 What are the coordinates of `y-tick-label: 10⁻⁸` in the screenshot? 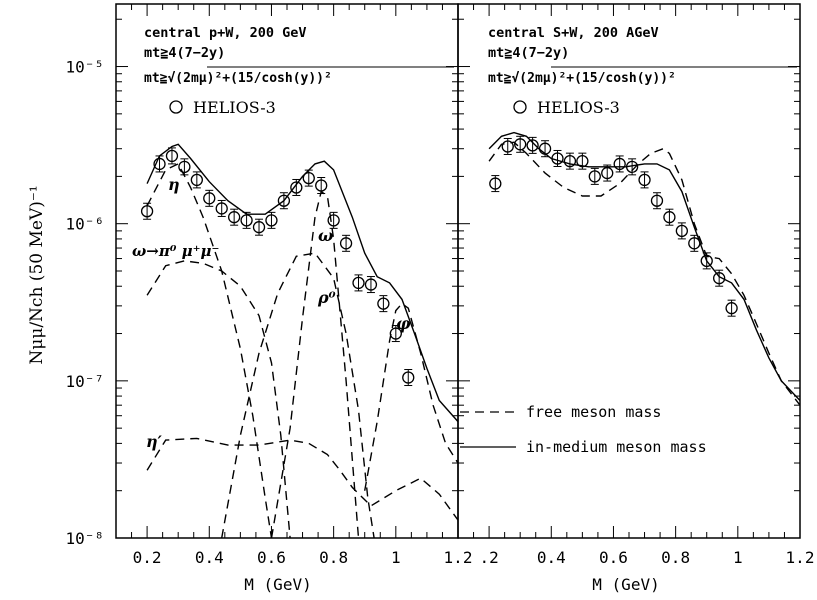 It's located at (84, 538).